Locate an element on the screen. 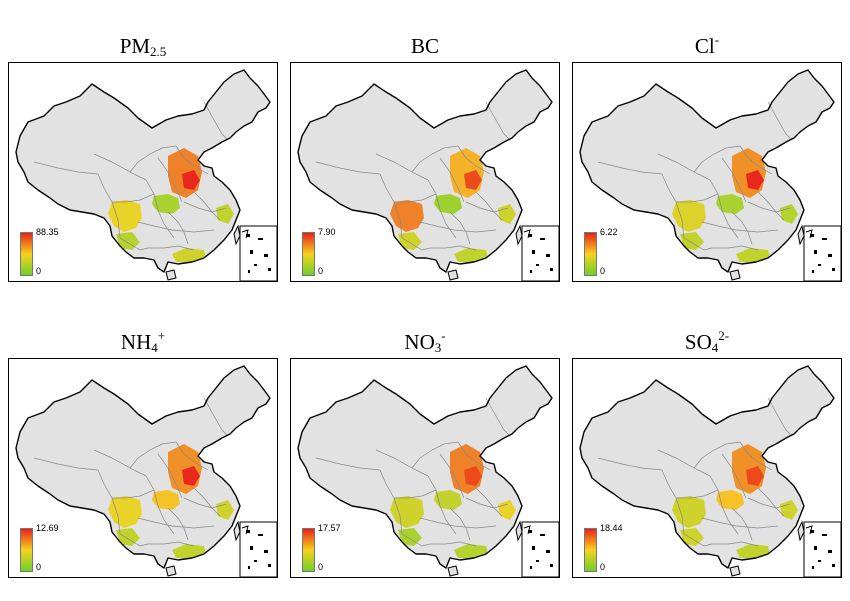  panel-title: PM2.5 is located at coordinates (143, 46).